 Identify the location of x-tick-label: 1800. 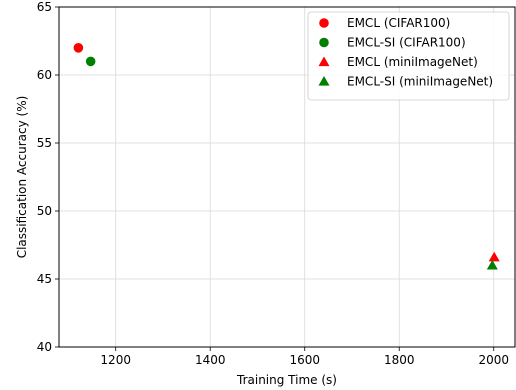
(399, 360).